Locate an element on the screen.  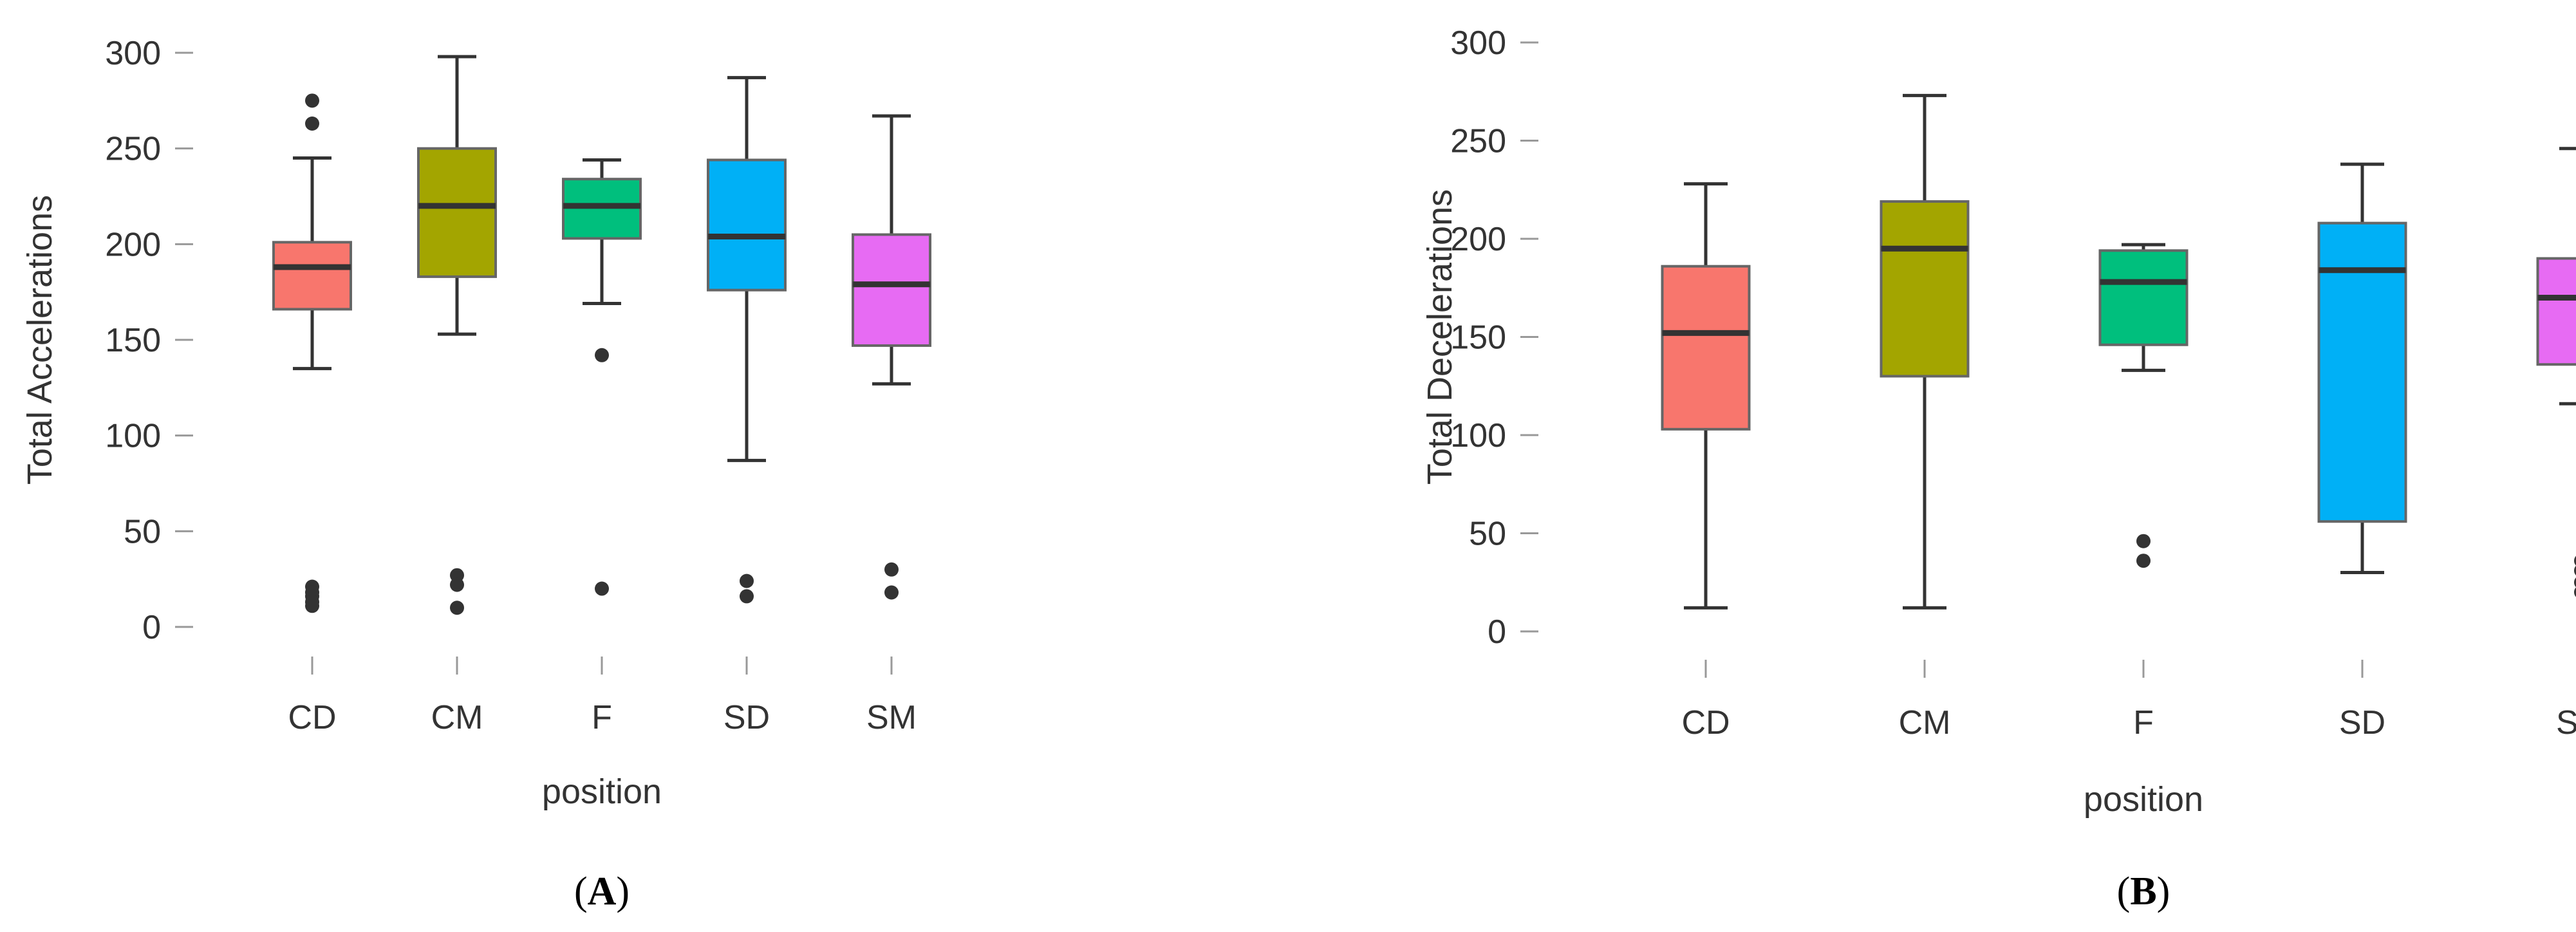
panel-label: (B) is located at coordinates (2143, 891).